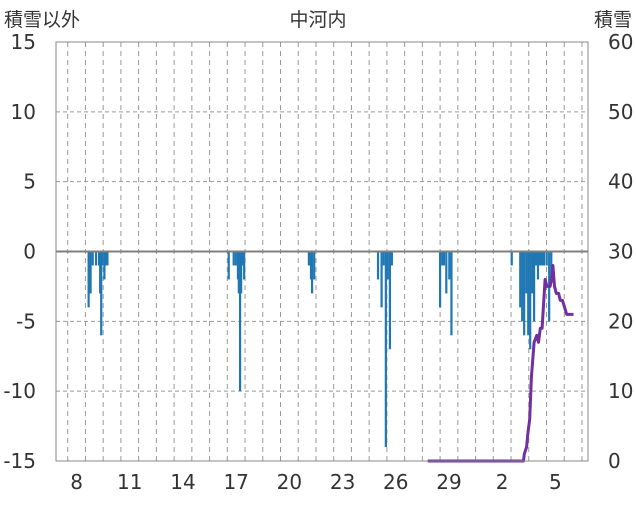 Image resolution: width=636 pixels, height=505 pixels. Describe the element at coordinates (620, 321) in the screenshot. I see `right-tick-label: 20` at that location.